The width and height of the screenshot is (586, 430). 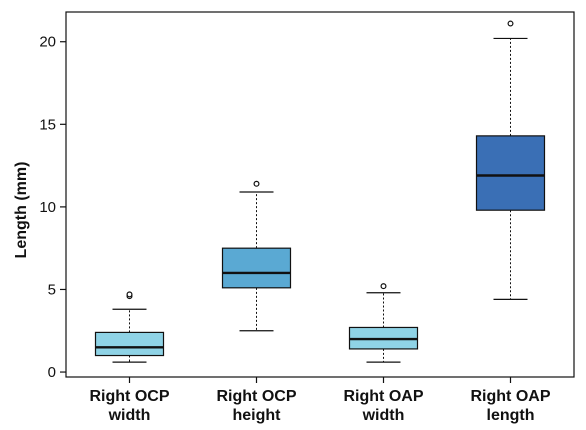 I want to click on y-tick-label-5: 5, so click(x=52, y=289).